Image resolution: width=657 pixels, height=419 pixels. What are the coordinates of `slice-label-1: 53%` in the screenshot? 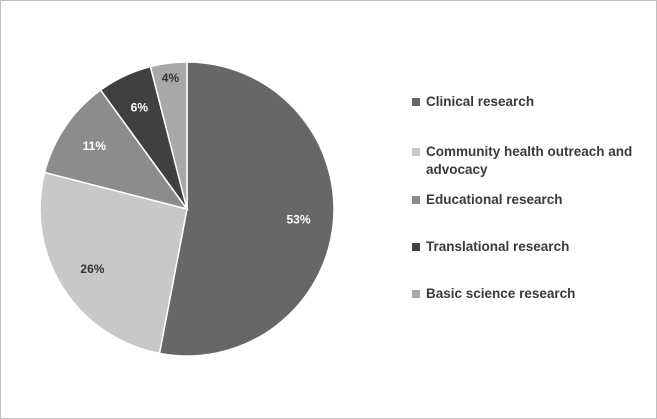 It's located at (298, 220).